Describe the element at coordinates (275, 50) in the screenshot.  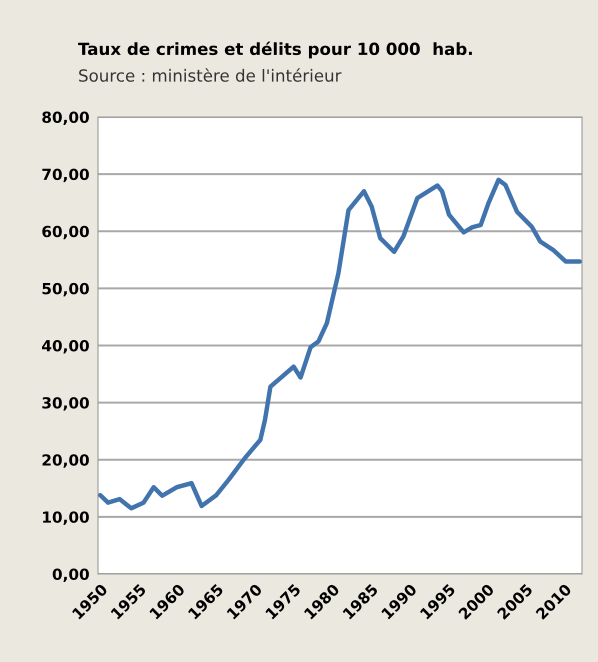
I see `chart-title: Taux de crimes et délits pour 10 000 hab.` at that location.